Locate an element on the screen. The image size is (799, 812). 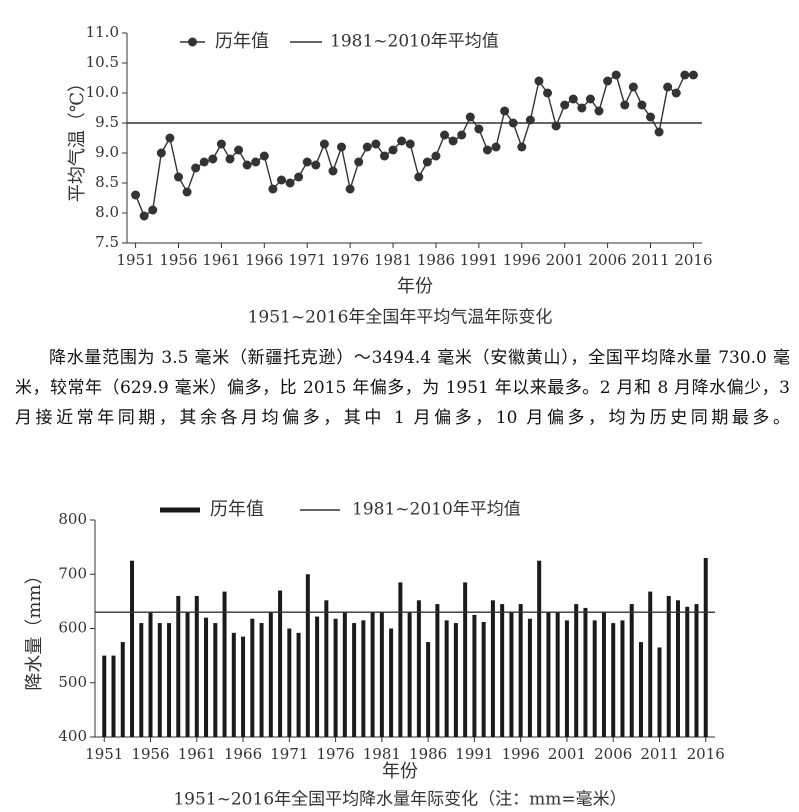
y-axis-label: 平均气温（℃） is located at coordinates (77, 138).